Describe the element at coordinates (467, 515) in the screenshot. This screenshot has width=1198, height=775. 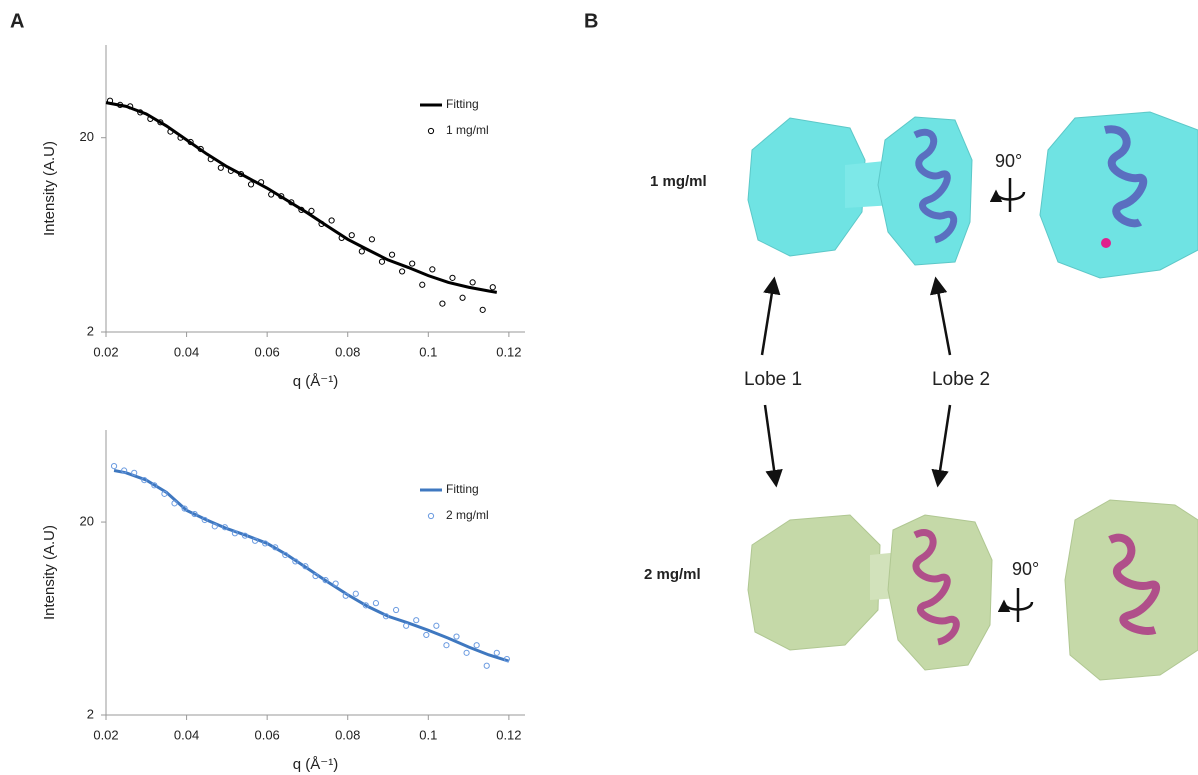
I see `legend-label: 2 mg/ml` at that location.